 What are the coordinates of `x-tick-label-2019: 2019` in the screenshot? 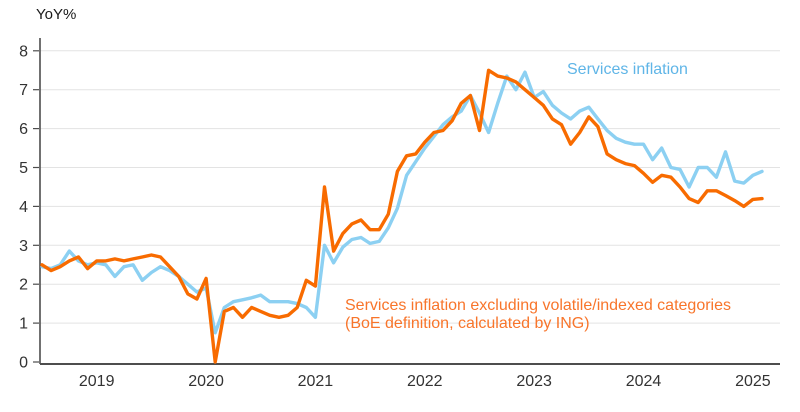 It's located at (97, 381).